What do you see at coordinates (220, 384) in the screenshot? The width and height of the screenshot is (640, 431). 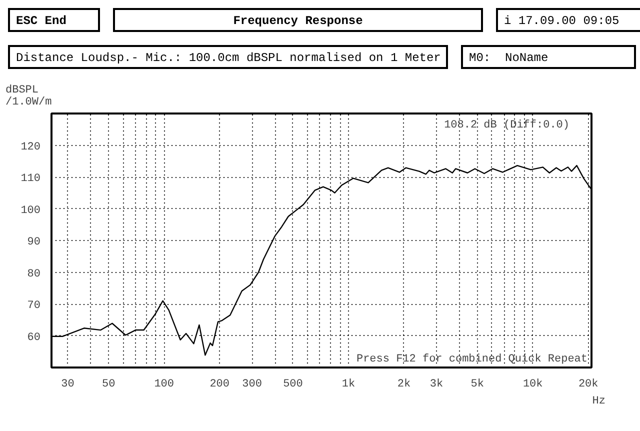 I see `x-tick-label: 200` at bounding box center [220, 384].